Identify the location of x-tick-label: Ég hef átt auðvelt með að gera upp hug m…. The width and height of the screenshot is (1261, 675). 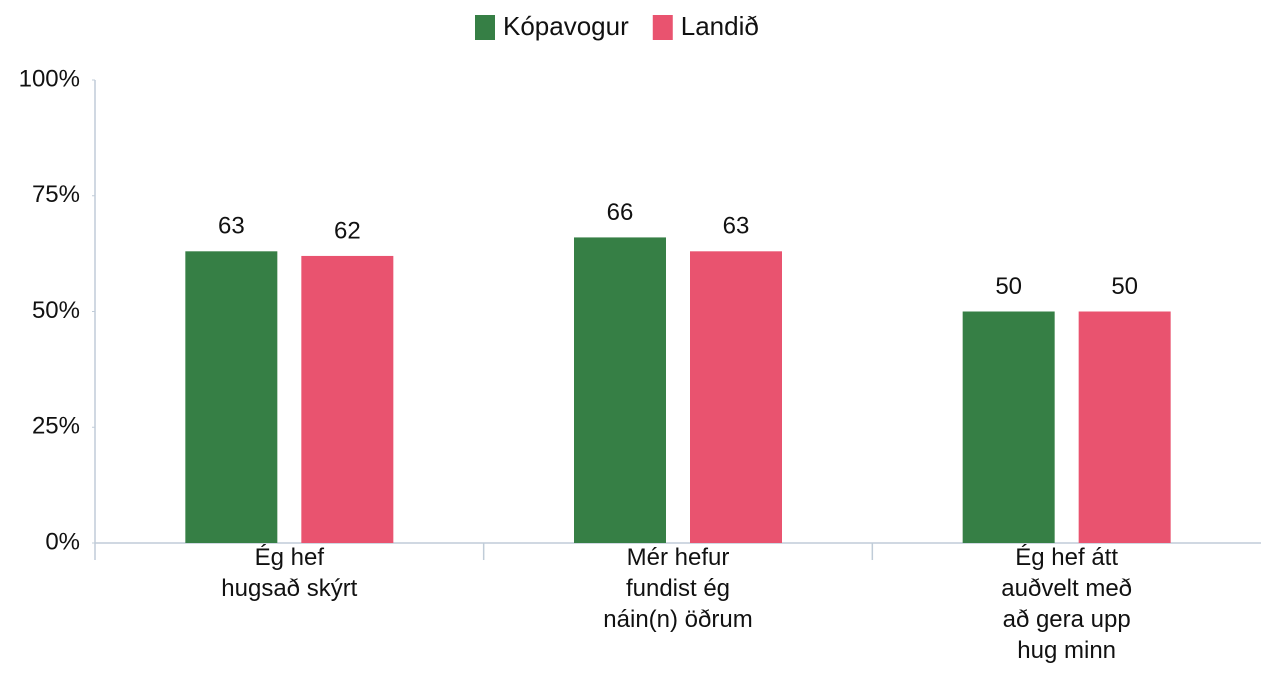
(1067, 604).